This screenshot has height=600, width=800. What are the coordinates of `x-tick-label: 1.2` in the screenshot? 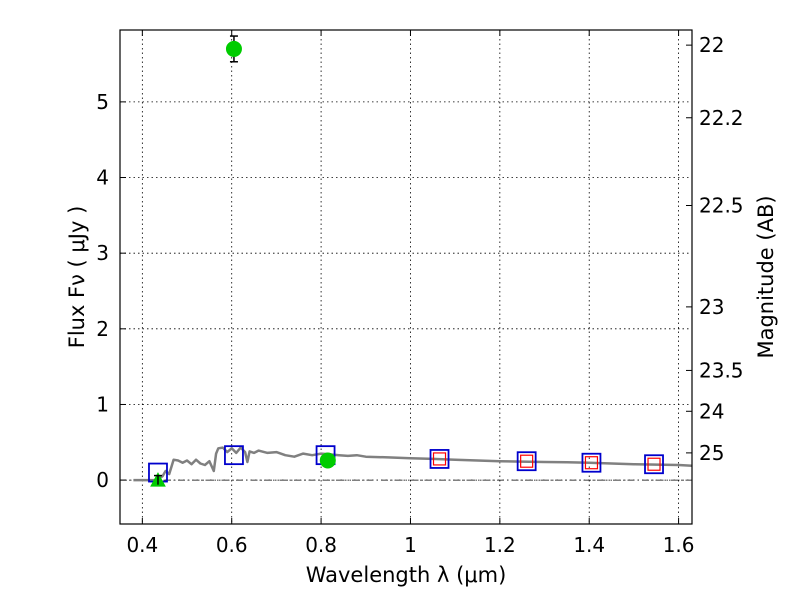 It's located at (500, 545).